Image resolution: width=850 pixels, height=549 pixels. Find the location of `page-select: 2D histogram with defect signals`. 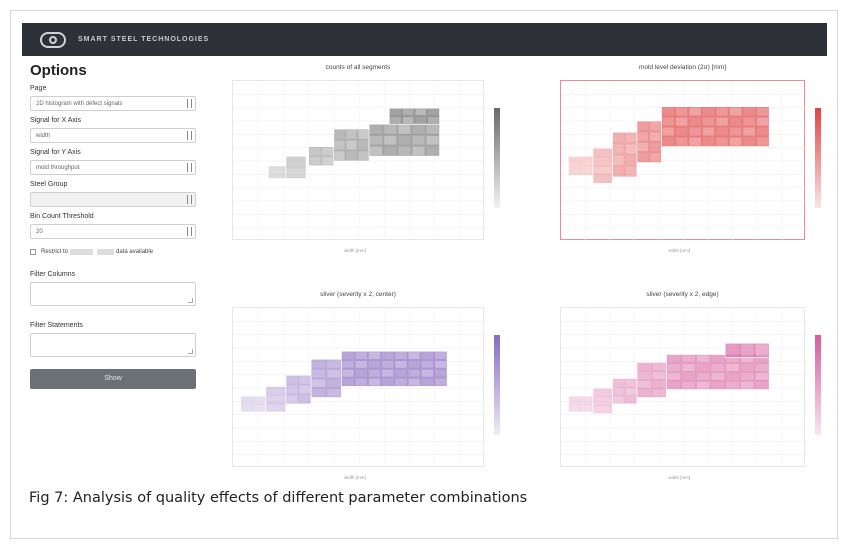

page-select: 2D histogram with defect signals is located at coordinates (113, 103).